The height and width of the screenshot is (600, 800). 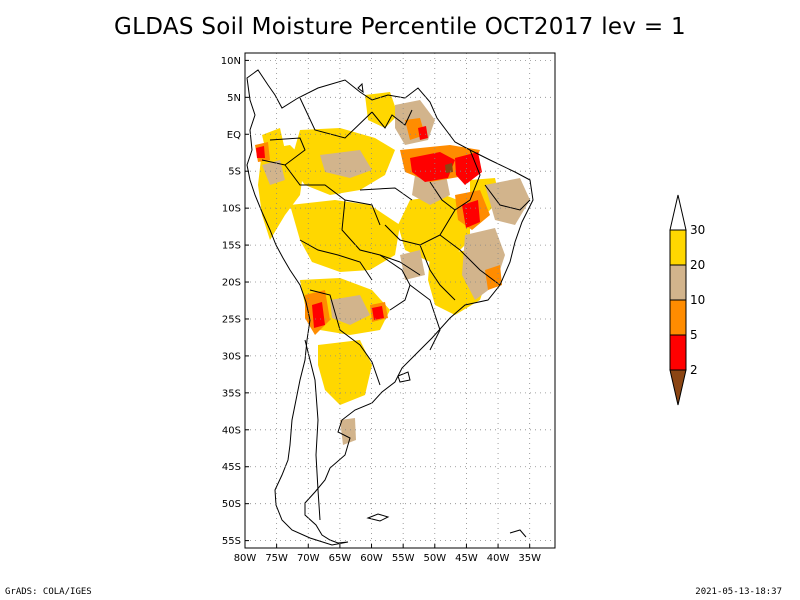 What do you see at coordinates (434, 558) in the screenshot?
I see `lon-tick-label: 50W` at bounding box center [434, 558].